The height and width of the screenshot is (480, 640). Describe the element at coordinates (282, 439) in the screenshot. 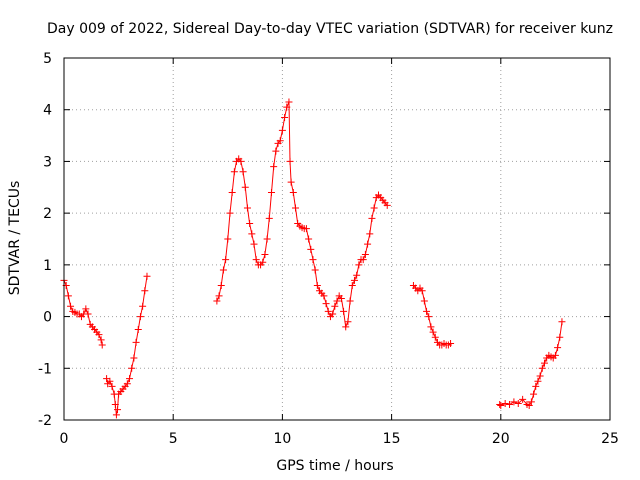

I see `x-tick-label: 10` at that location.